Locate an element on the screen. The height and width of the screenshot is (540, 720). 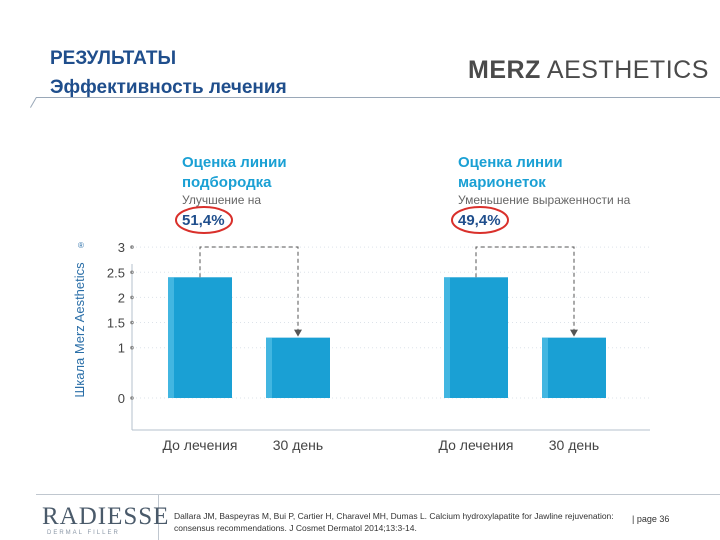
y-tick-label: 3 is located at coordinates (121, 247).